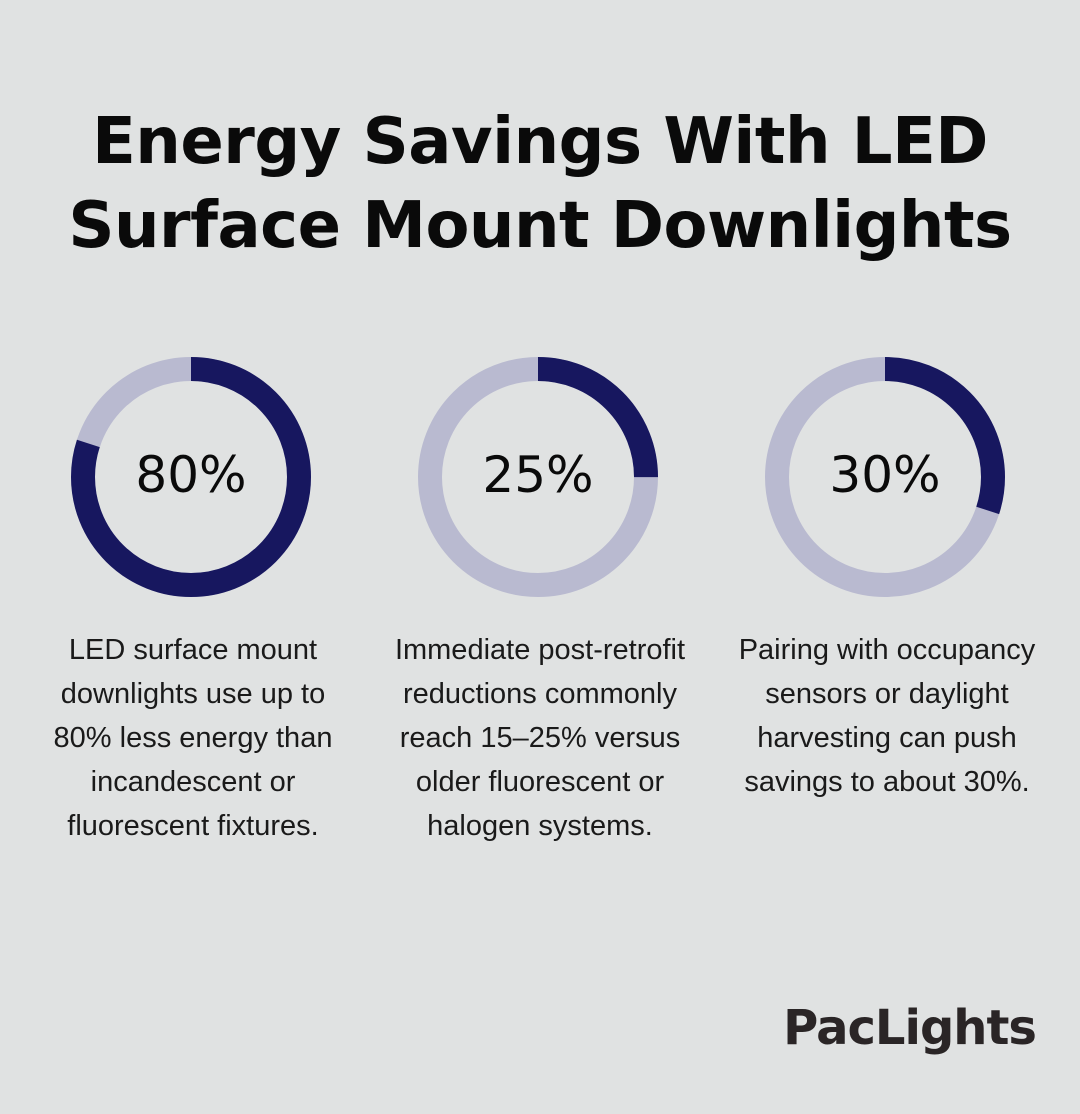  I want to click on title-line-2: Surface Mount Downlights, so click(540, 226).